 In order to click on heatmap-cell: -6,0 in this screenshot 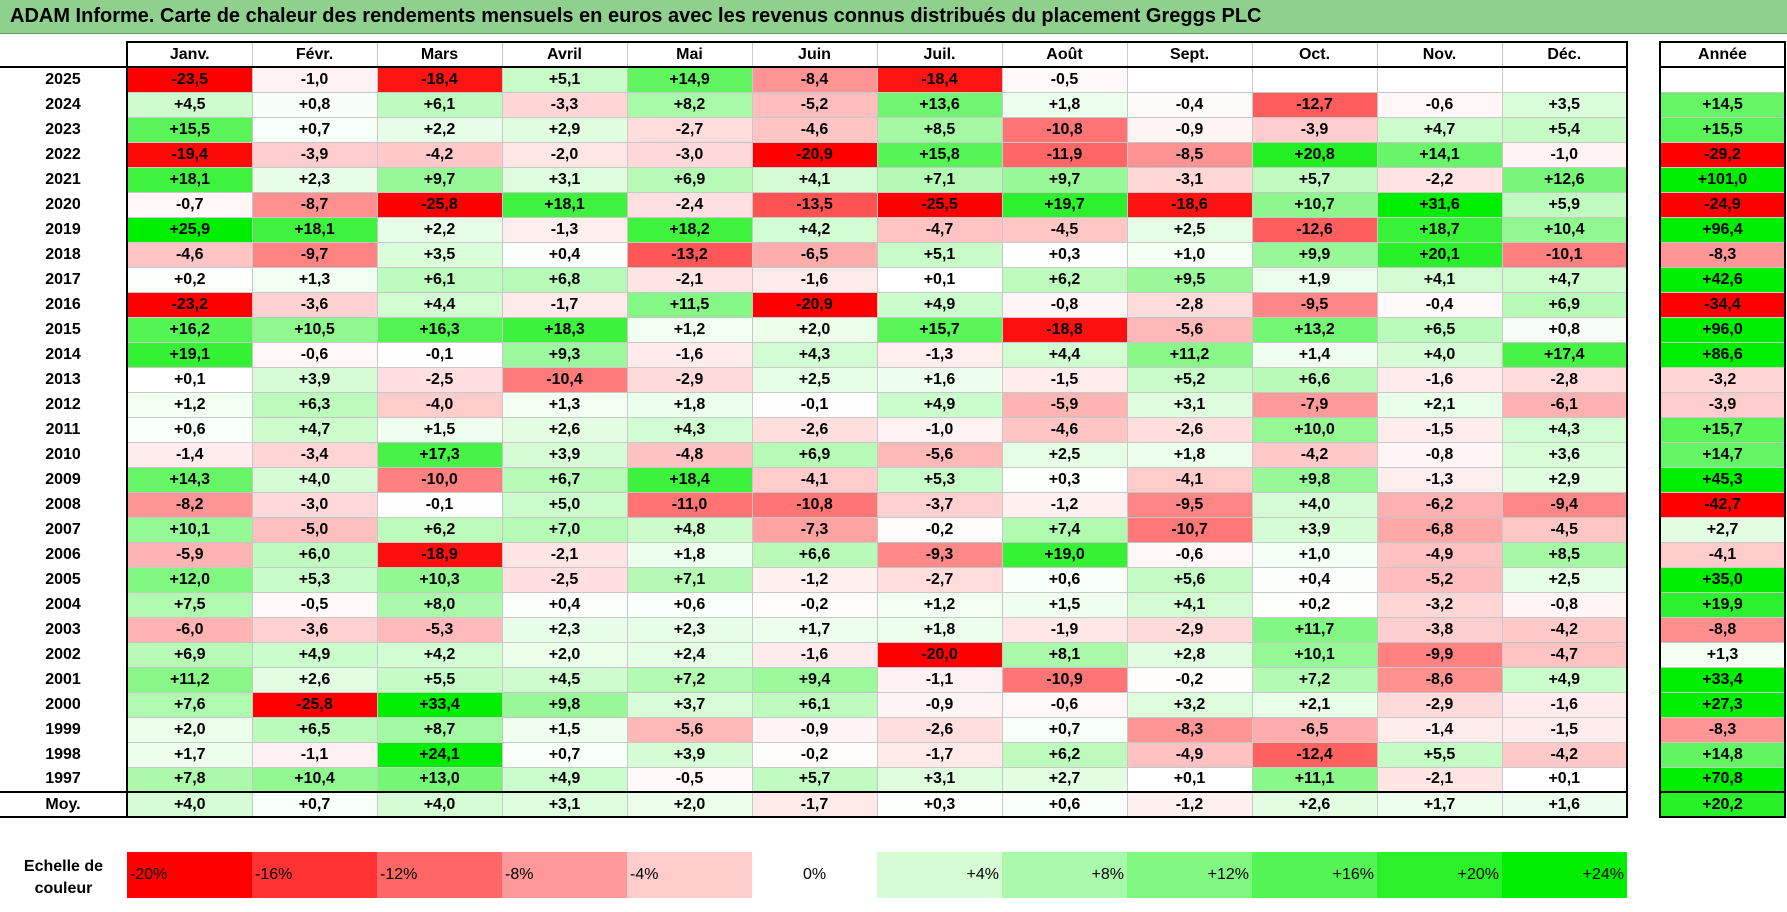, I will do `click(189, 629)`.